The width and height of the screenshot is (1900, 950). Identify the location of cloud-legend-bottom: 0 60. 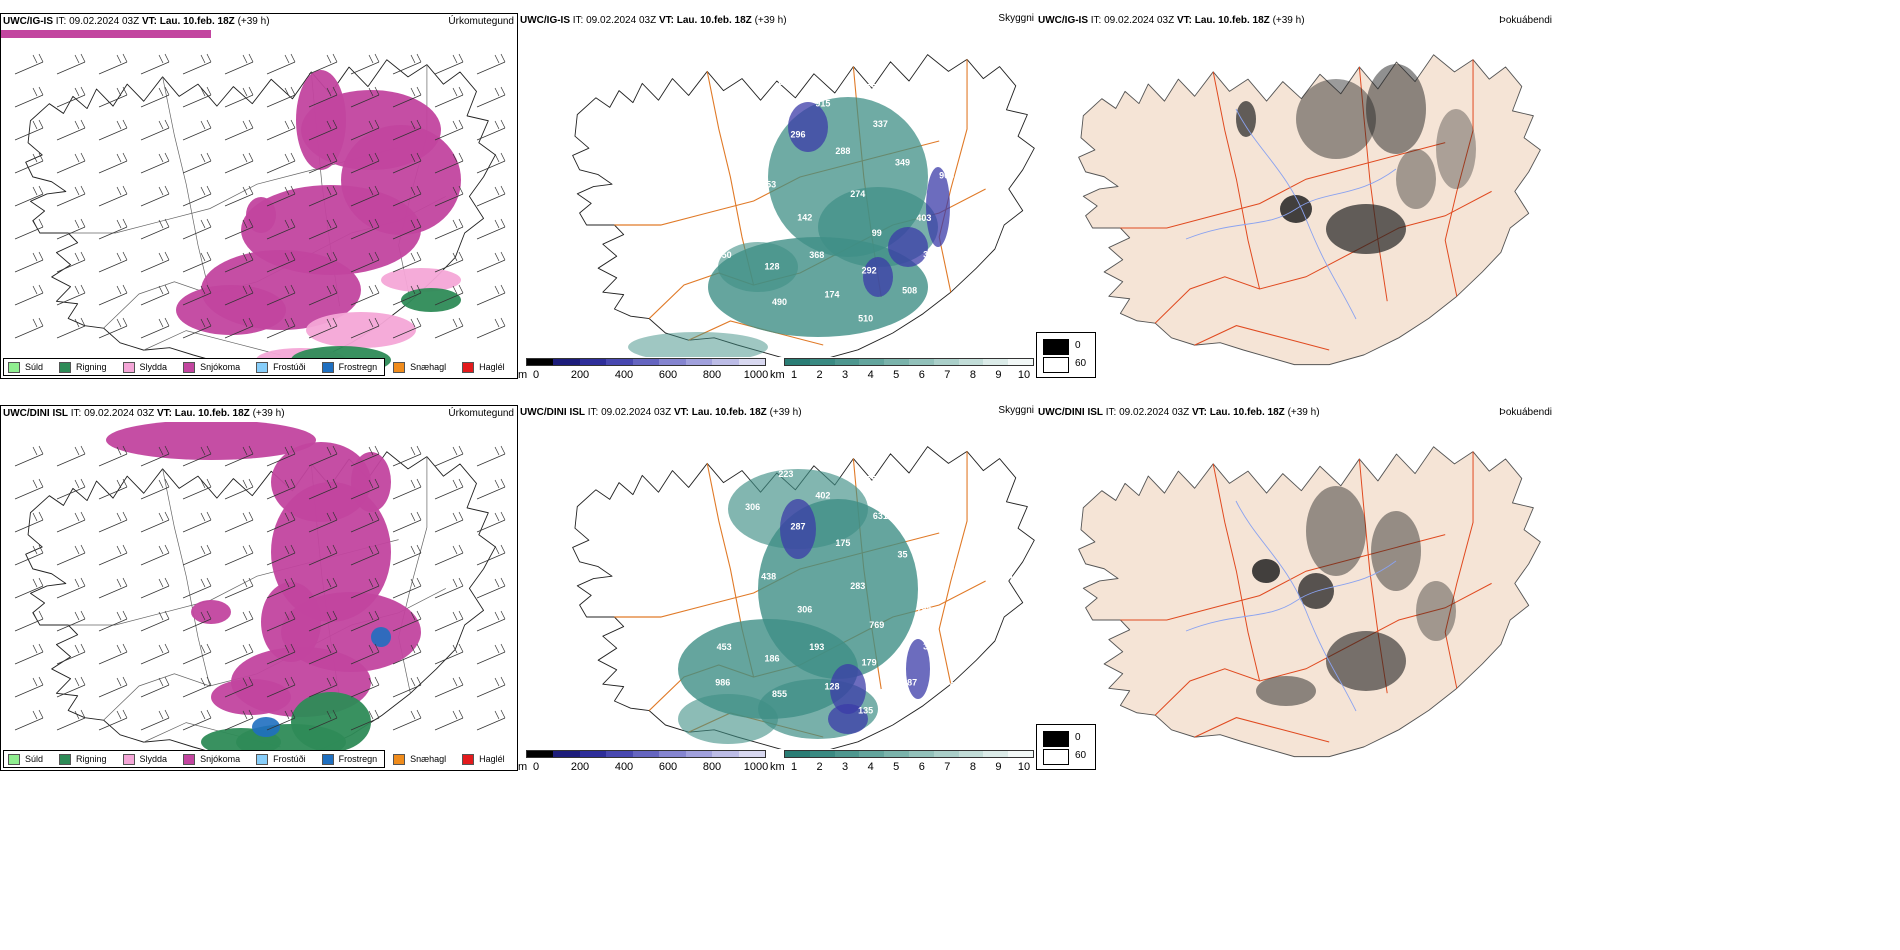
(1066, 747).